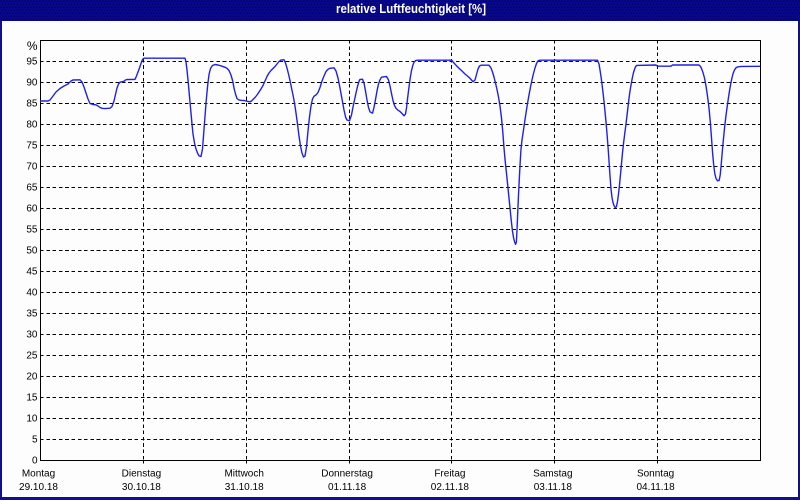  Describe the element at coordinates (32, 419) in the screenshot. I see `svg-text: 10` at that location.